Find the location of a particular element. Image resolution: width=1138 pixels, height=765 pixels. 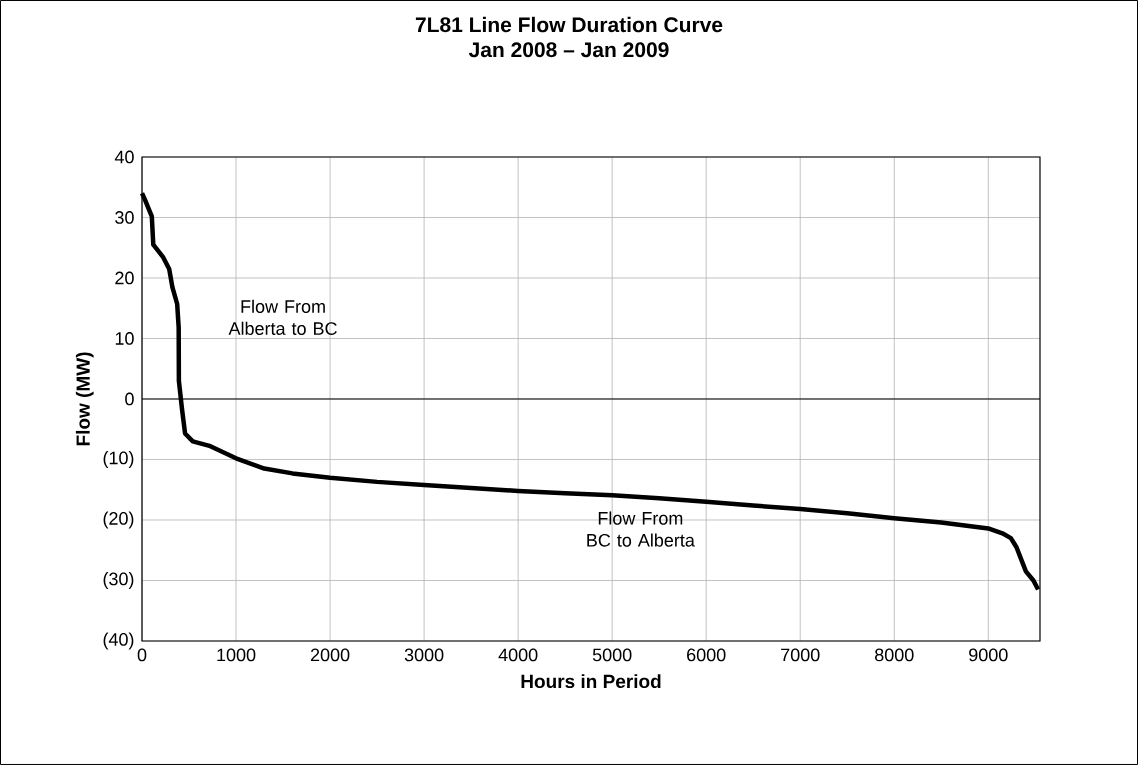

chart-title: 7L81 Line Flow Duration Curve is located at coordinates (569, 24).